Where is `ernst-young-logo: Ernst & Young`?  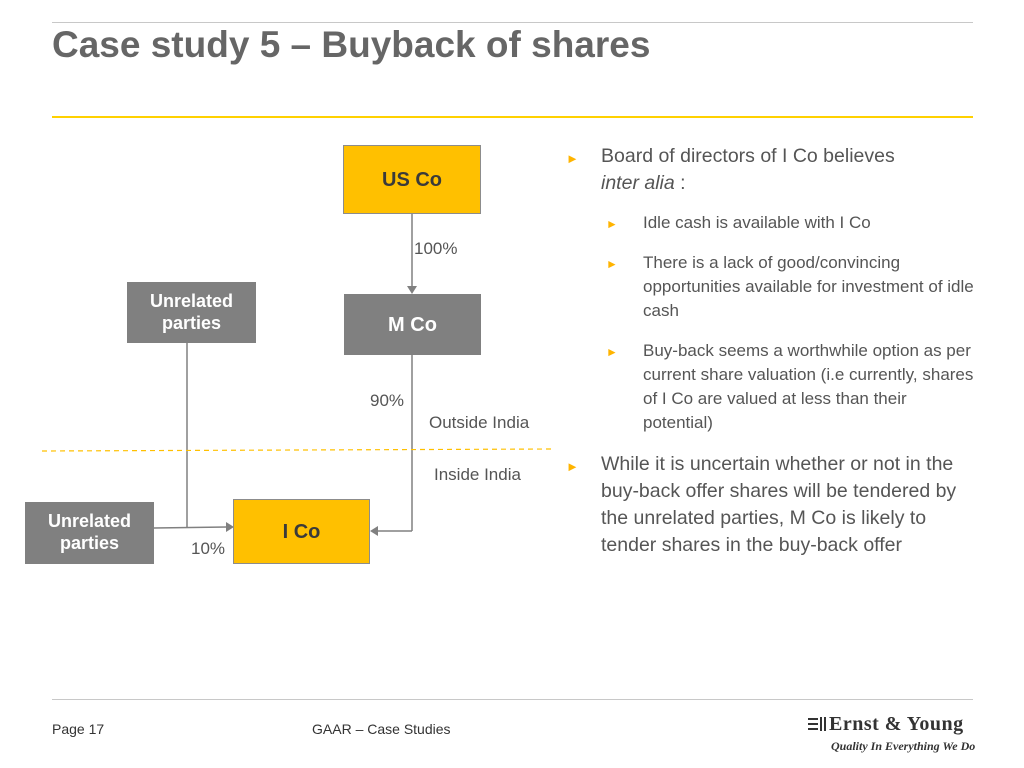
ernst-young-logo: Ernst & Young is located at coordinates (886, 724).